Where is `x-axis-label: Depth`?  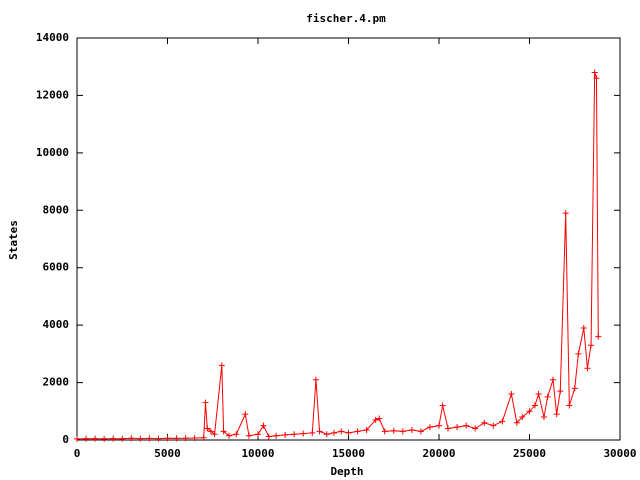
x-axis-label: Depth is located at coordinates (346, 471).